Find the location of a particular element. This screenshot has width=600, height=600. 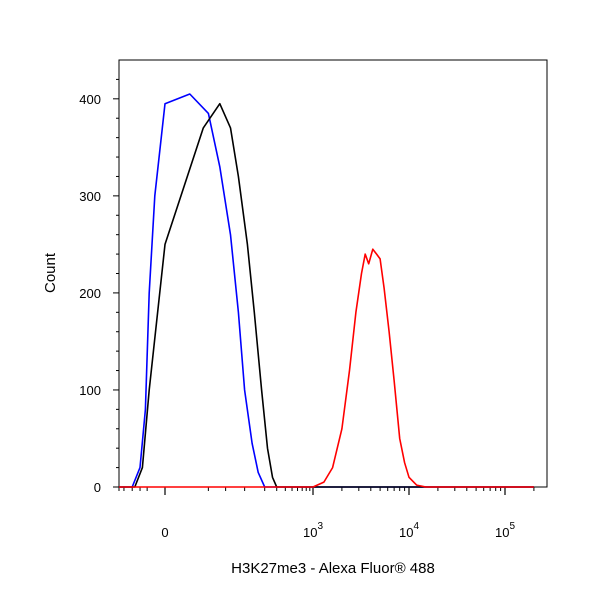

x-tick-label: 10⁵ is located at coordinates (505, 530).